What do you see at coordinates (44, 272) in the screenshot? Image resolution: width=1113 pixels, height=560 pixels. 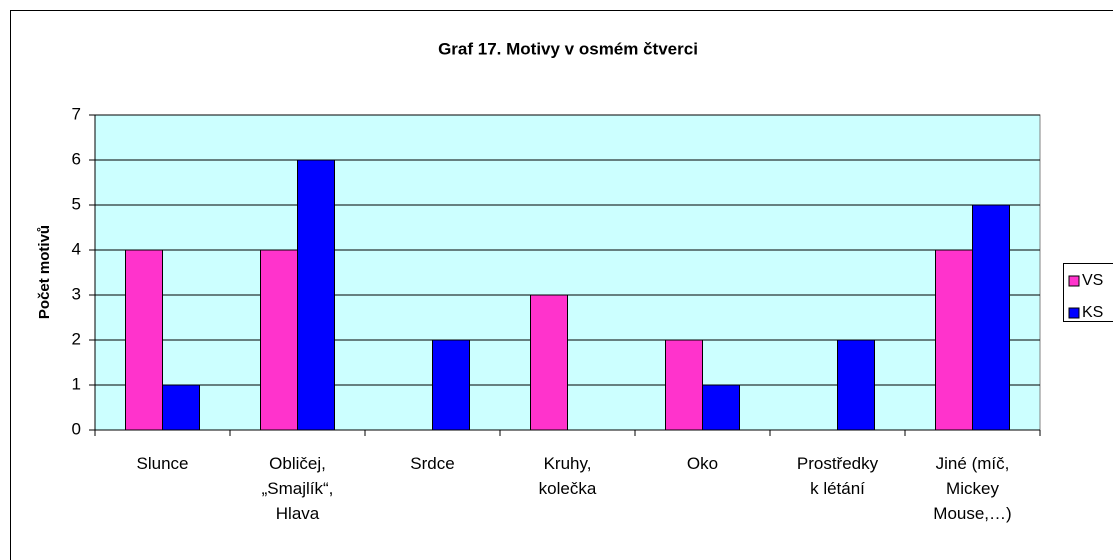 I see `y-axis-label: Počet motivů` at bounding box center [44, 272].